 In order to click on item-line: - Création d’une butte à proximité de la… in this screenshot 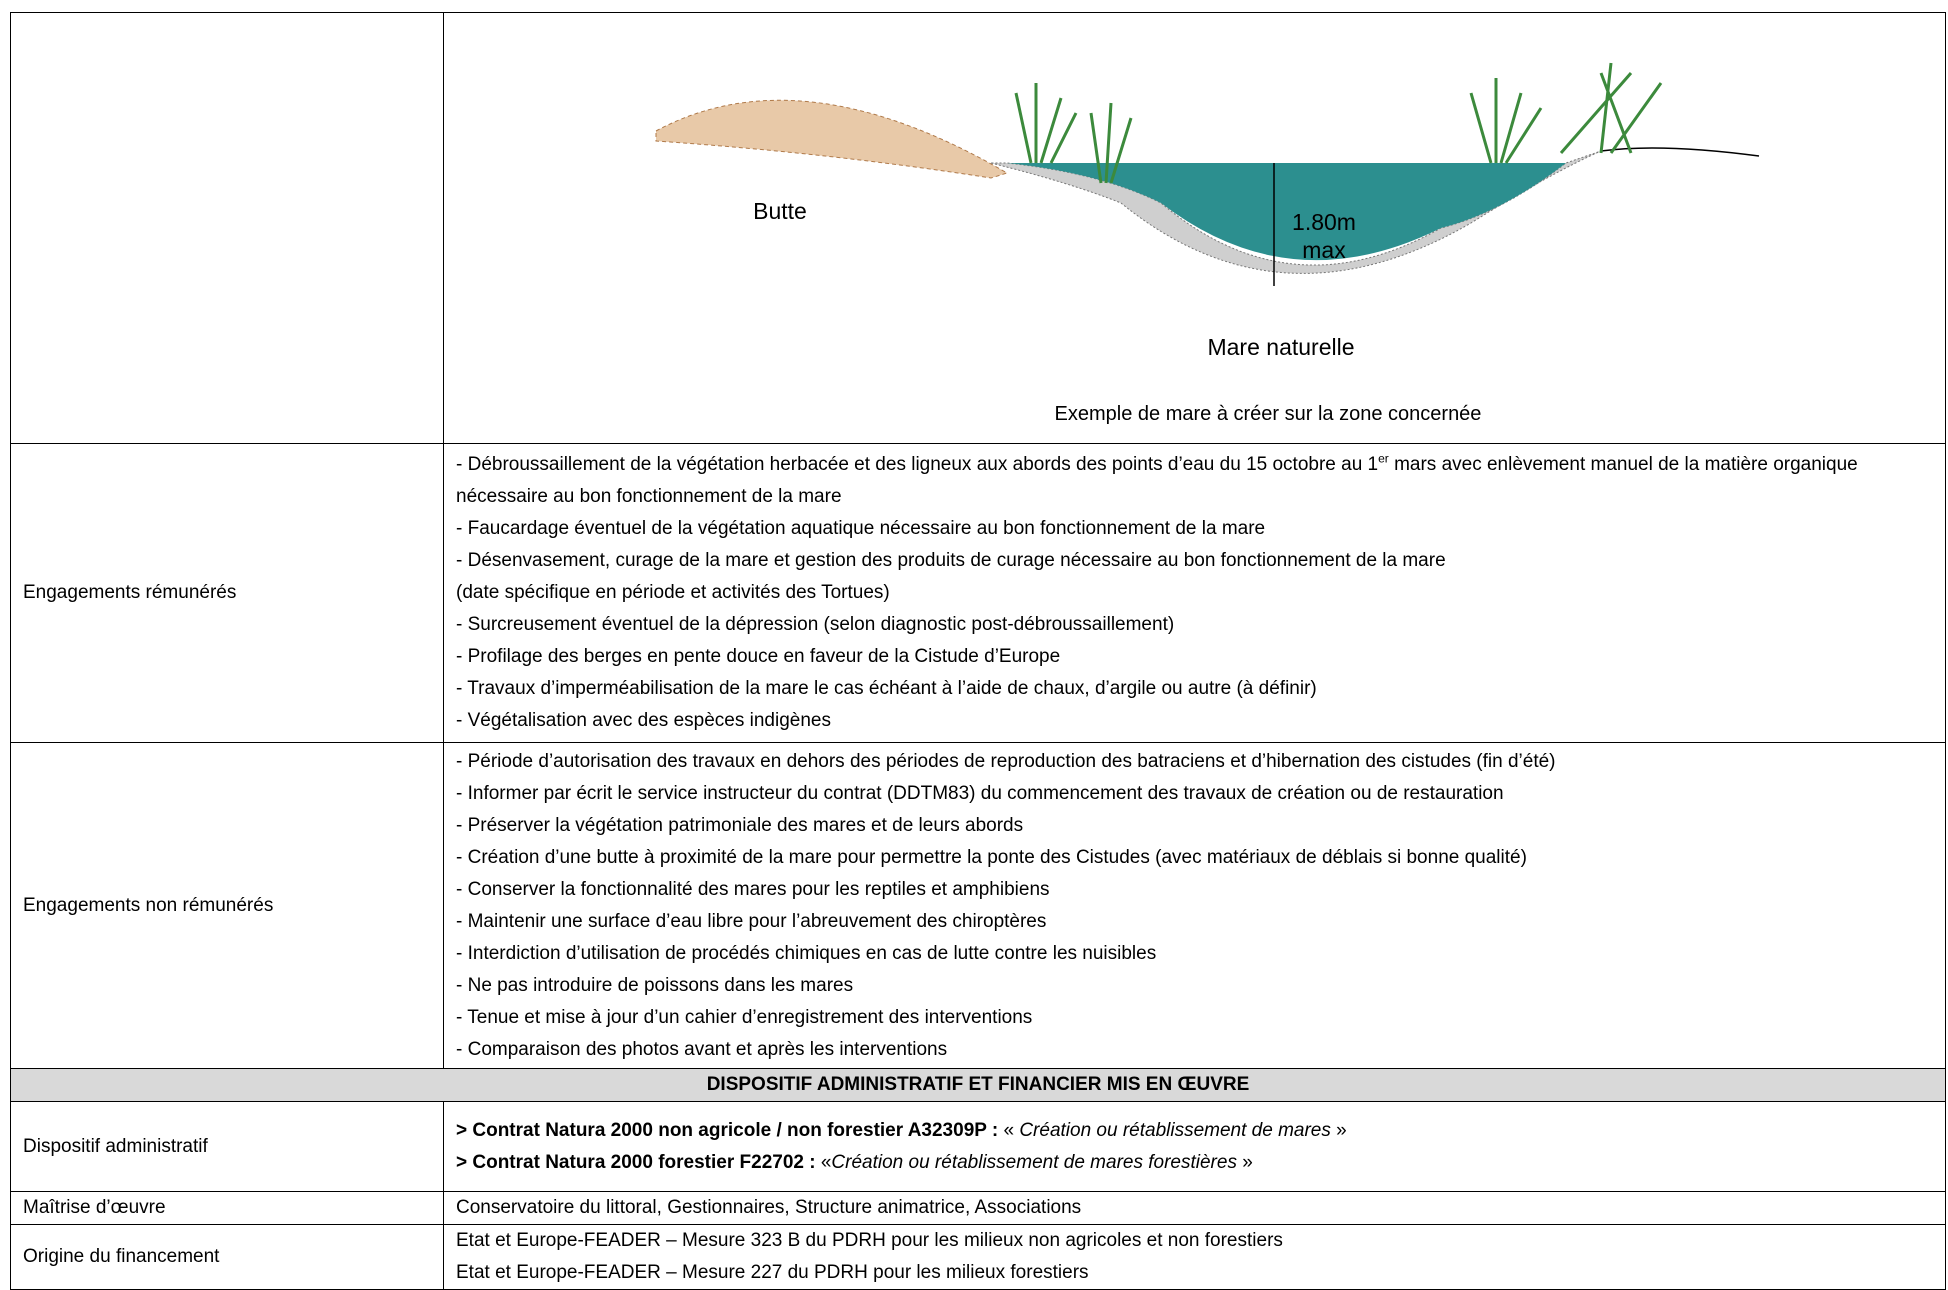, I will do `click(991, 857)`.